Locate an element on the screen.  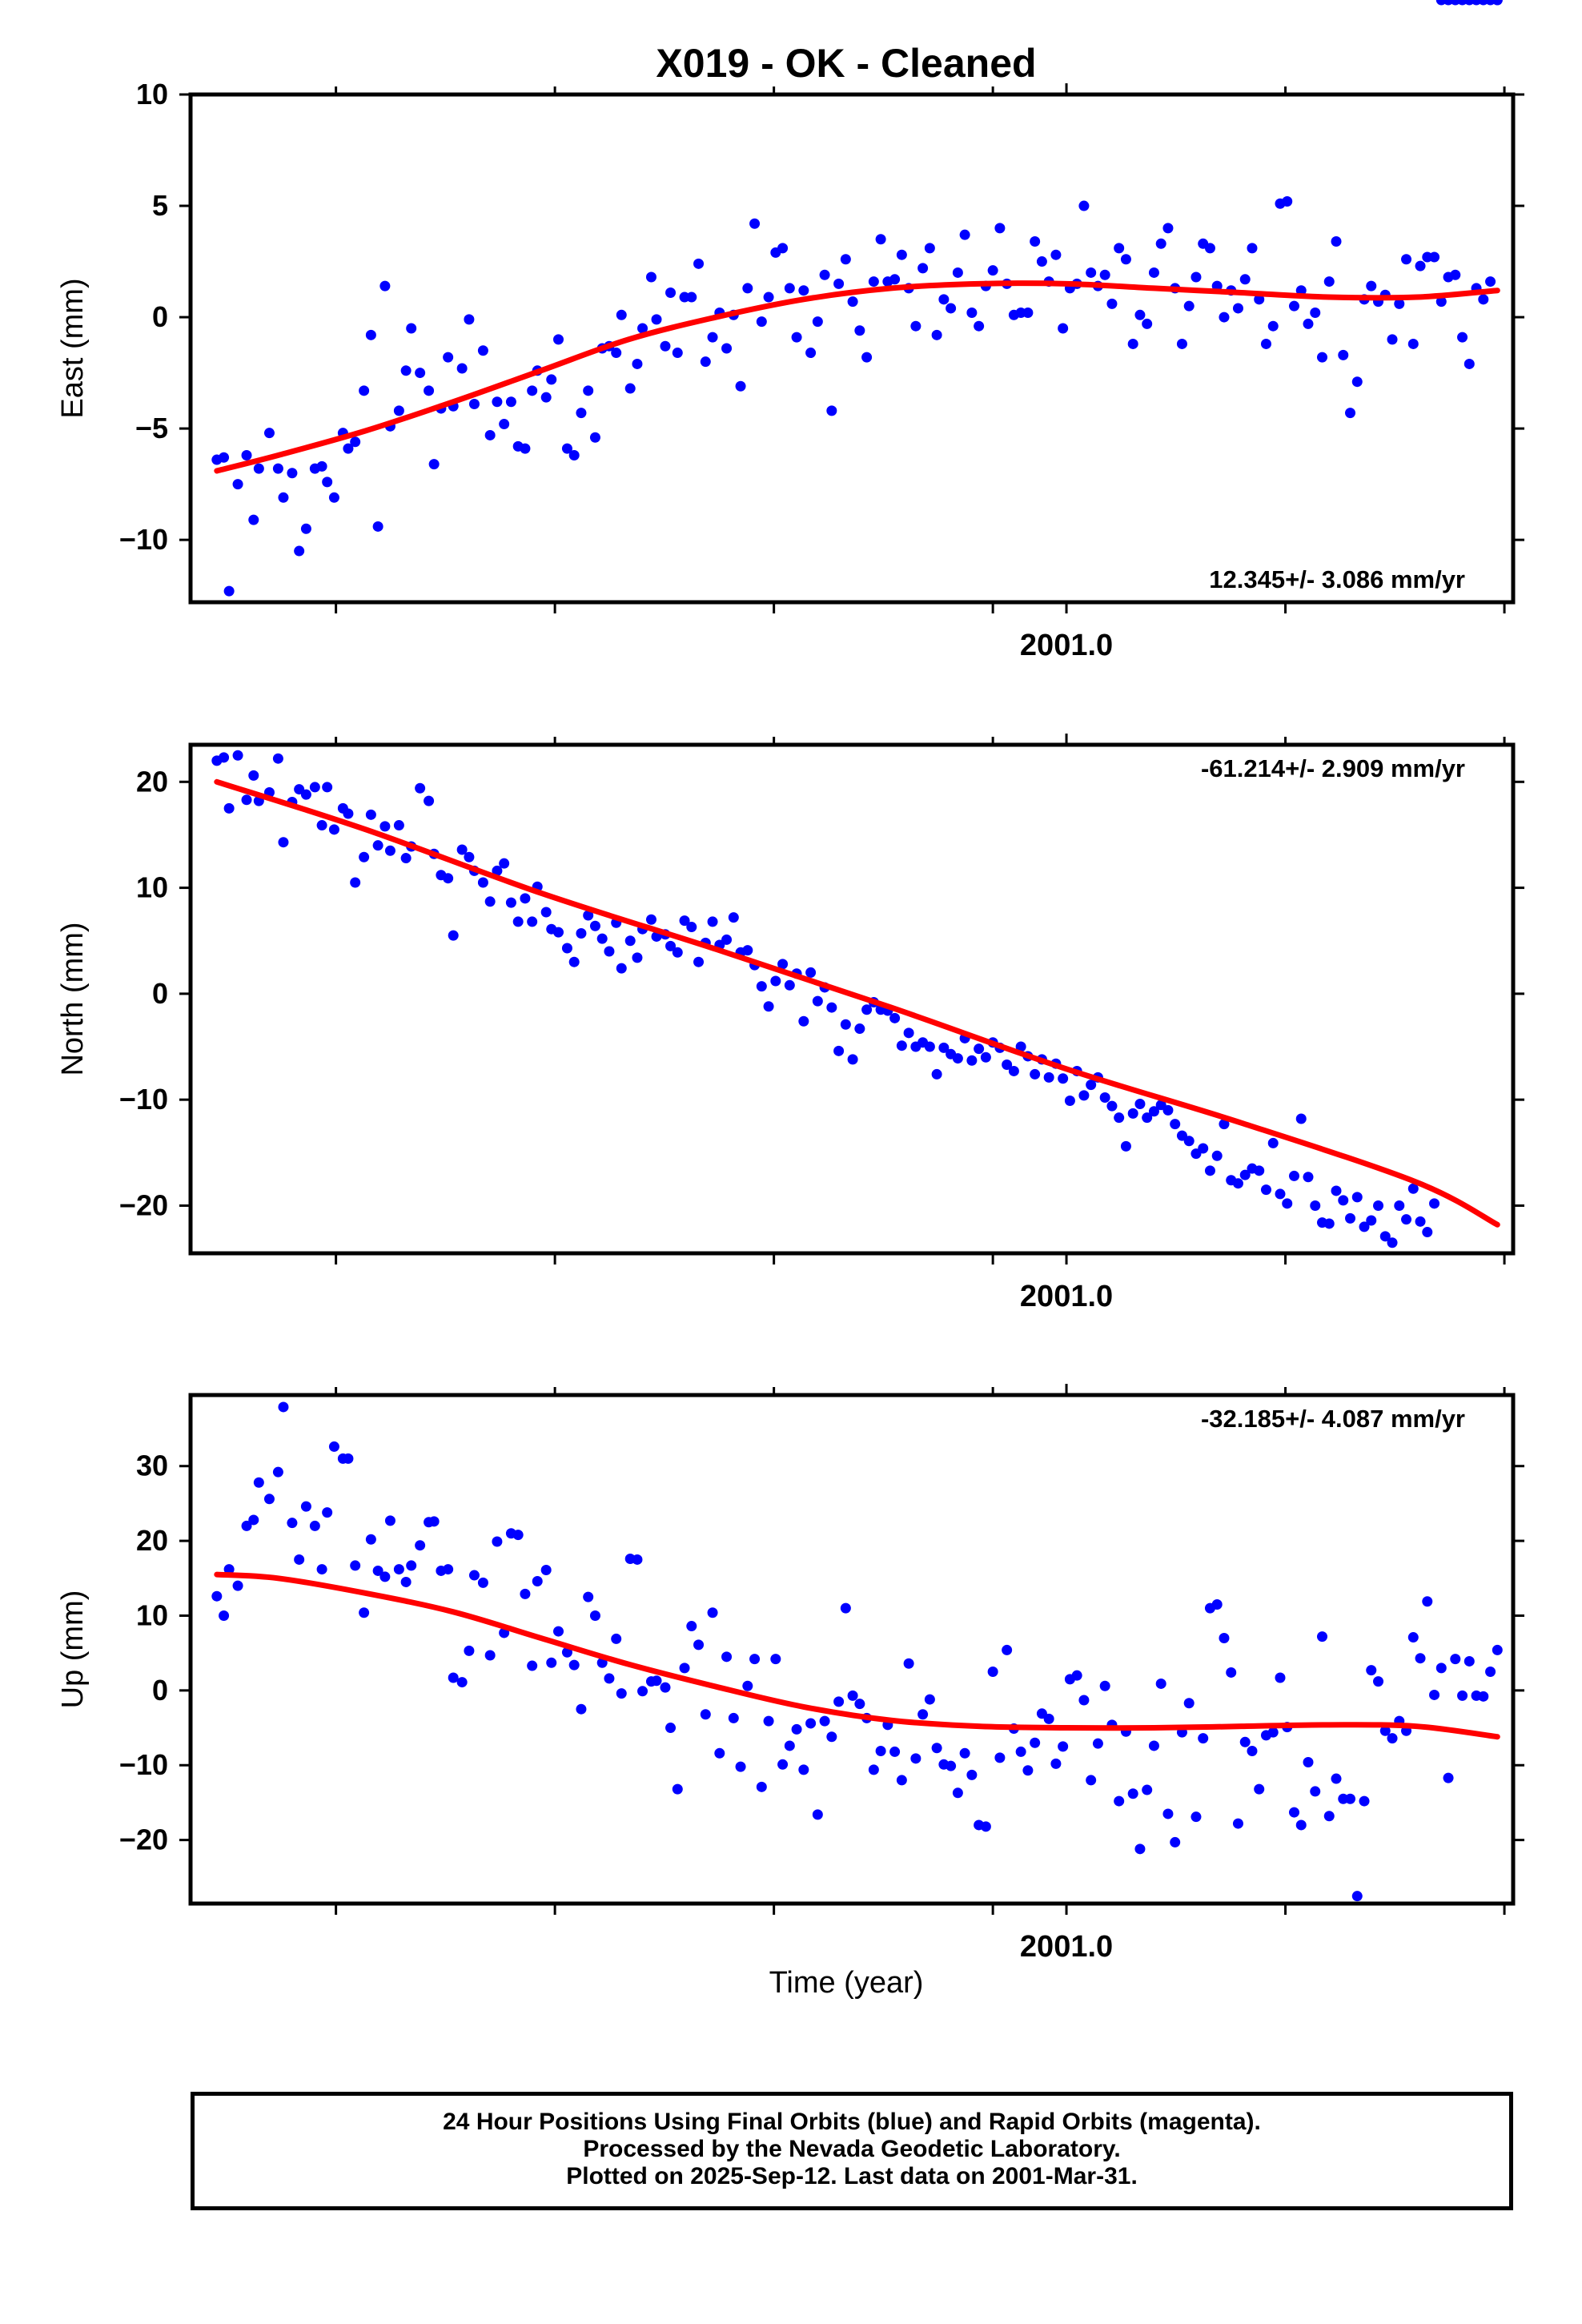
y-tick-label: 20 is located at coordinates (152, 1540).